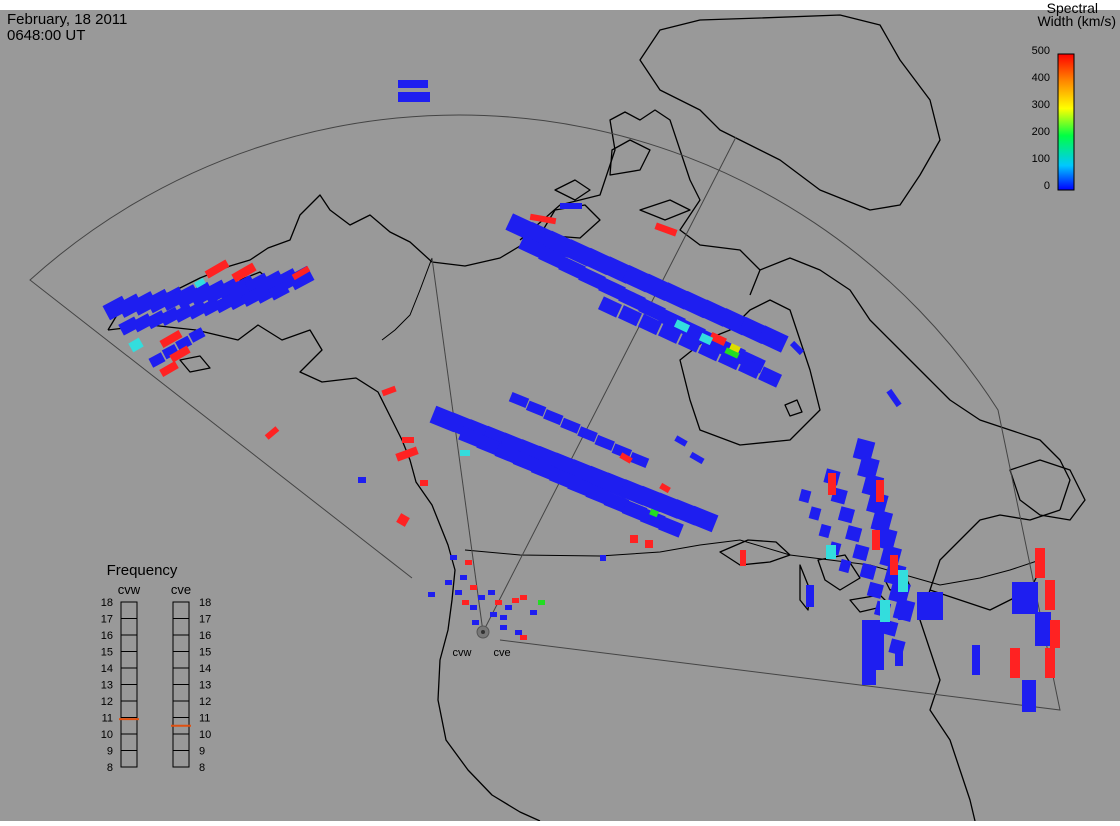  I want to click on site-label-cve: cve, so click(501, 653).